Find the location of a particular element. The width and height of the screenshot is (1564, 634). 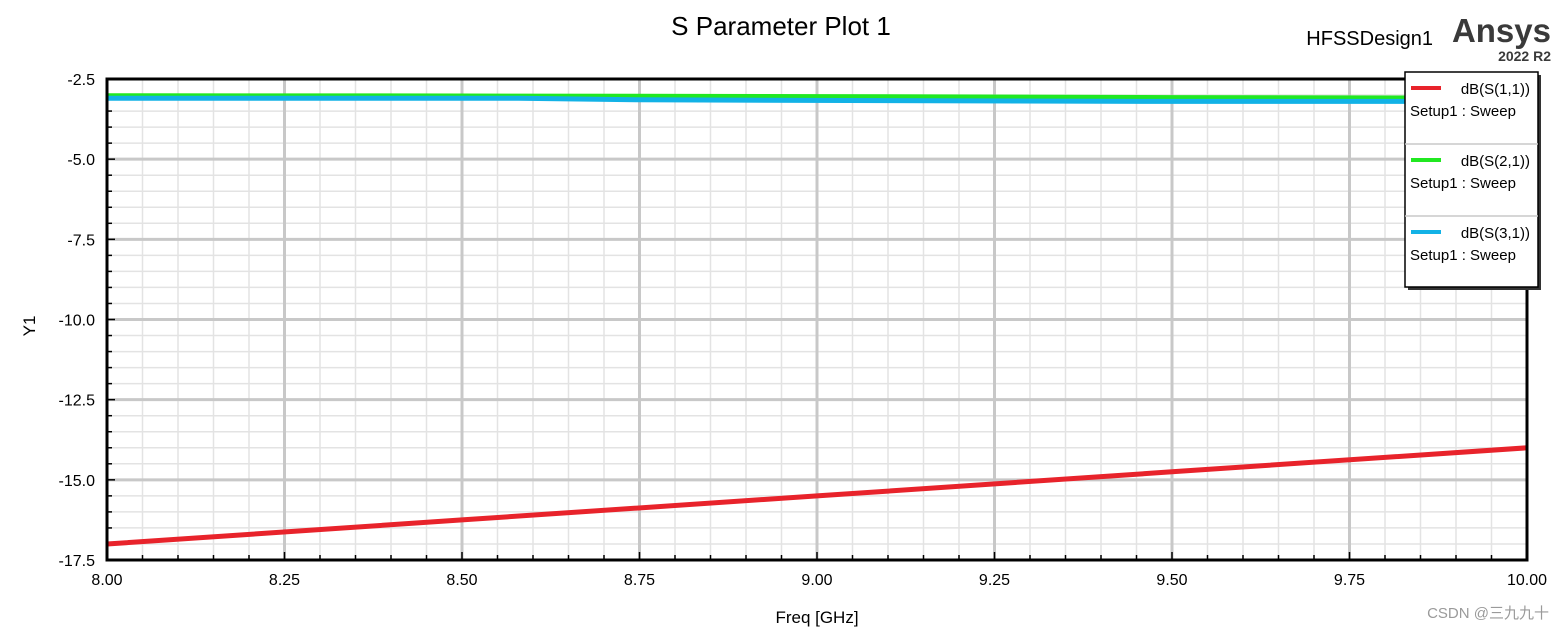

y-tick-label: -17.5 is located at coordinates (77, 561).